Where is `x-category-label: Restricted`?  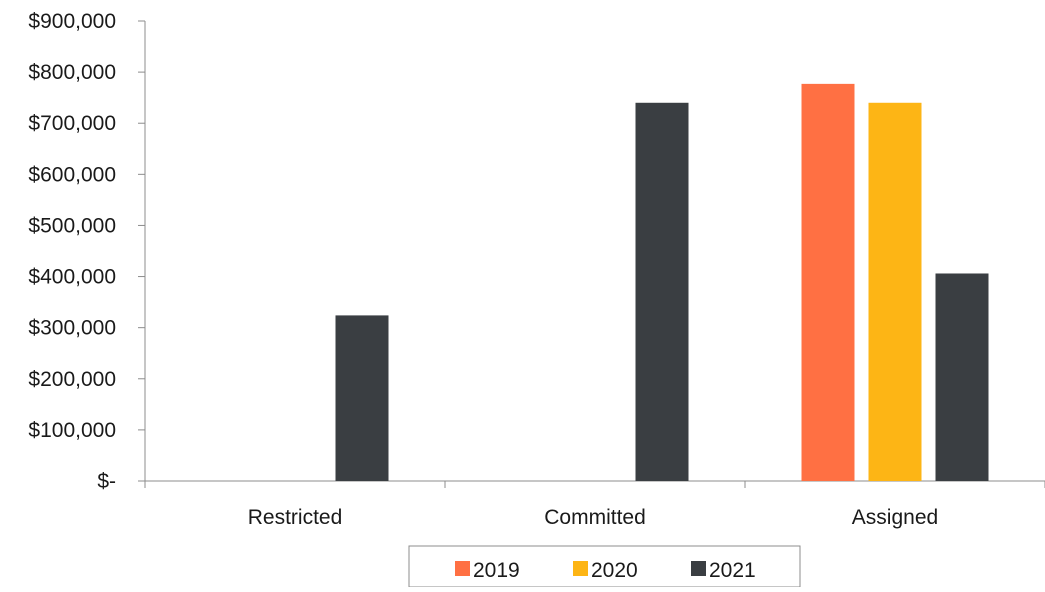 x-category-label: Restricted is located at coordinates (295, 517).